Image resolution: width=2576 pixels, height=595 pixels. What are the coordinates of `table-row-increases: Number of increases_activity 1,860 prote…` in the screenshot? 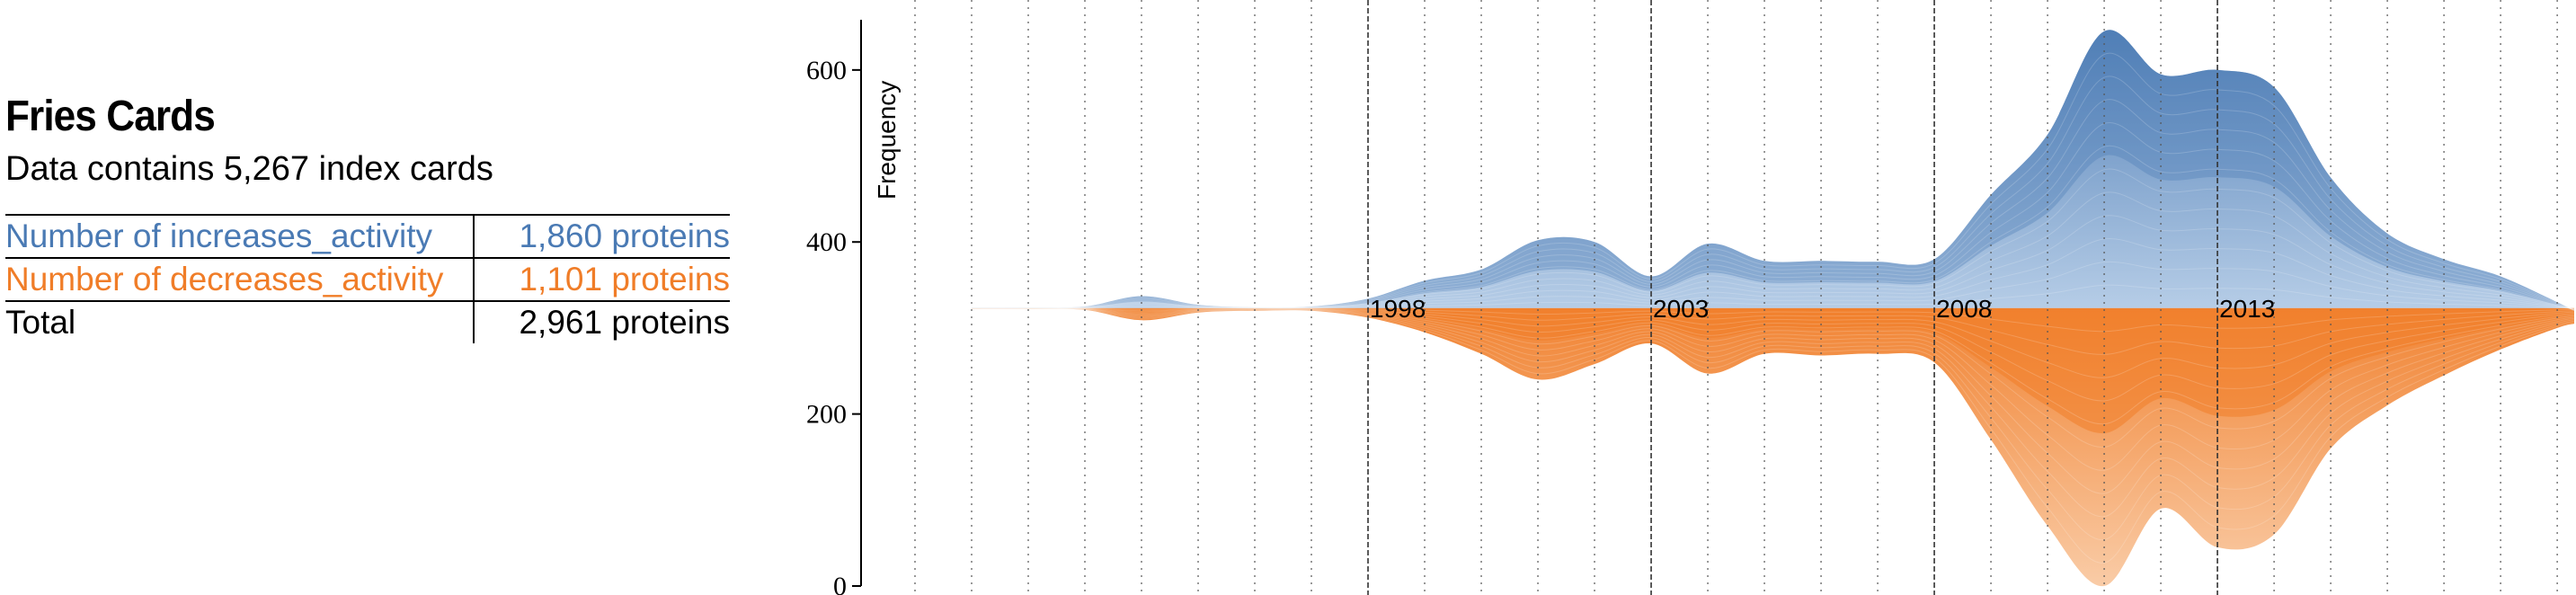 It's located at (367, 237).